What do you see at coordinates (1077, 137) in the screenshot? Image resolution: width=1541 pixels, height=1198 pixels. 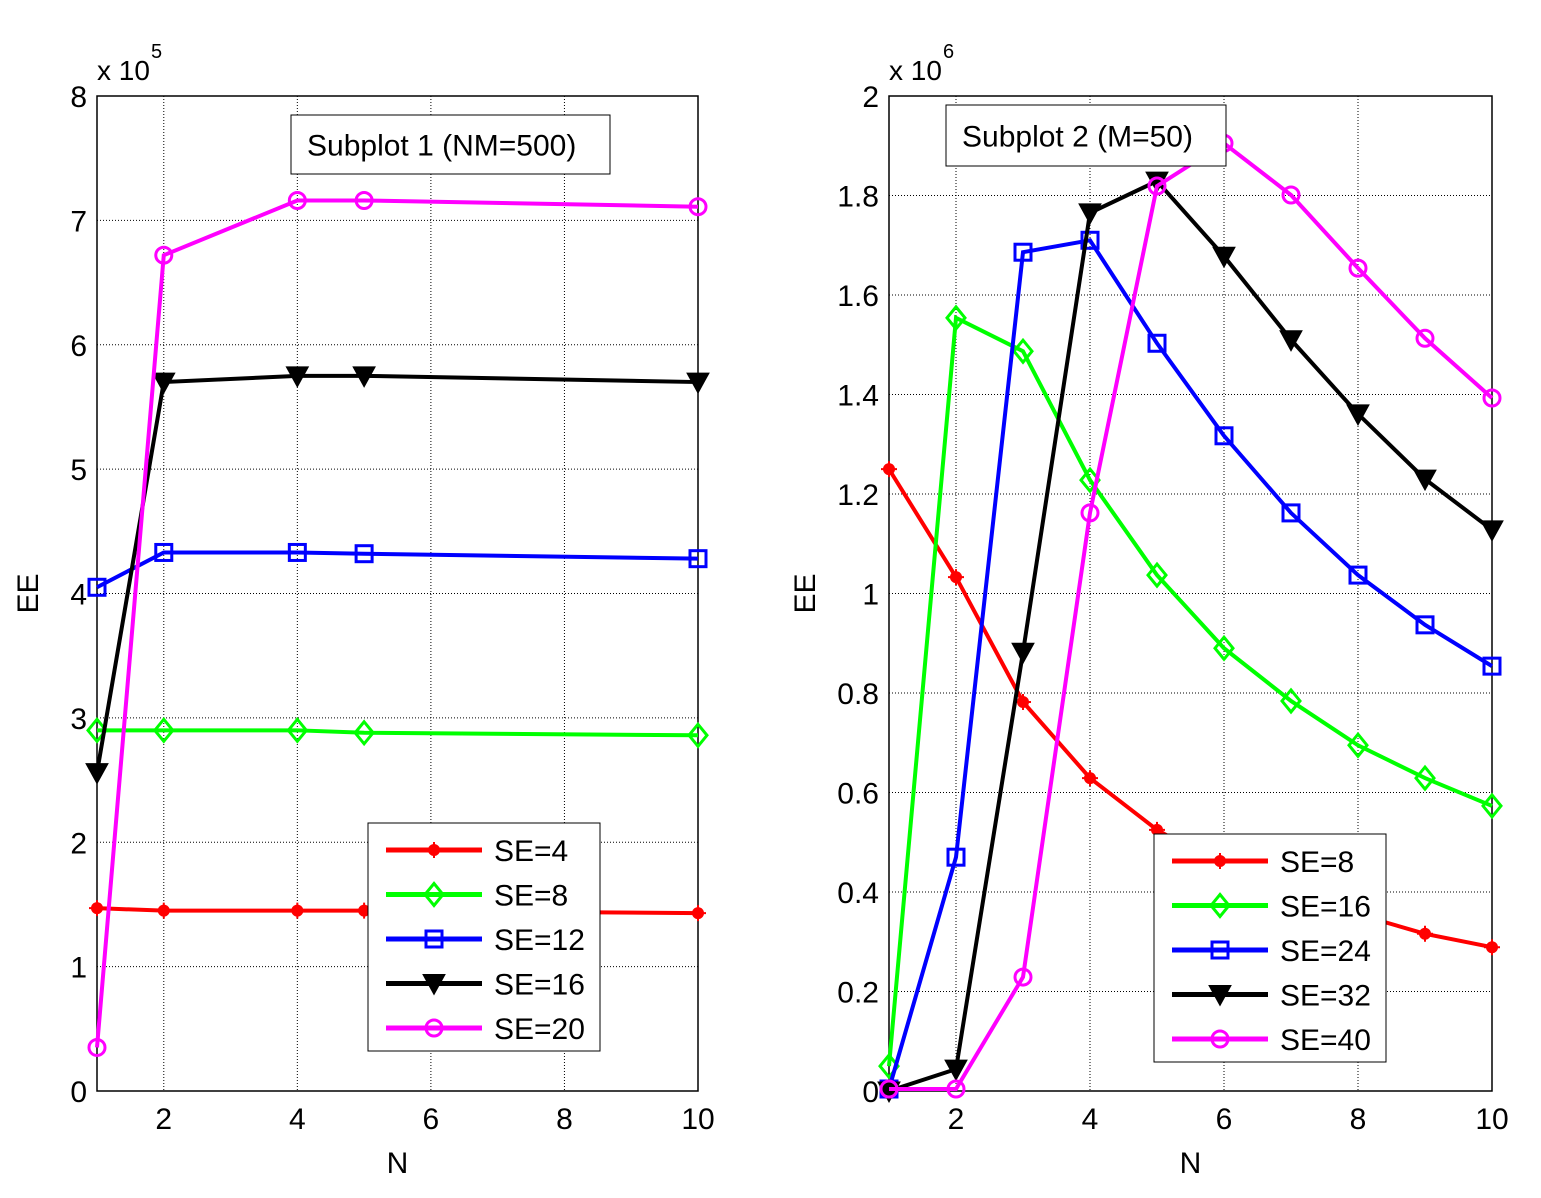 I see `subplot-title: Subplot 2 (M=50)` at bounding box center [1077, 137].